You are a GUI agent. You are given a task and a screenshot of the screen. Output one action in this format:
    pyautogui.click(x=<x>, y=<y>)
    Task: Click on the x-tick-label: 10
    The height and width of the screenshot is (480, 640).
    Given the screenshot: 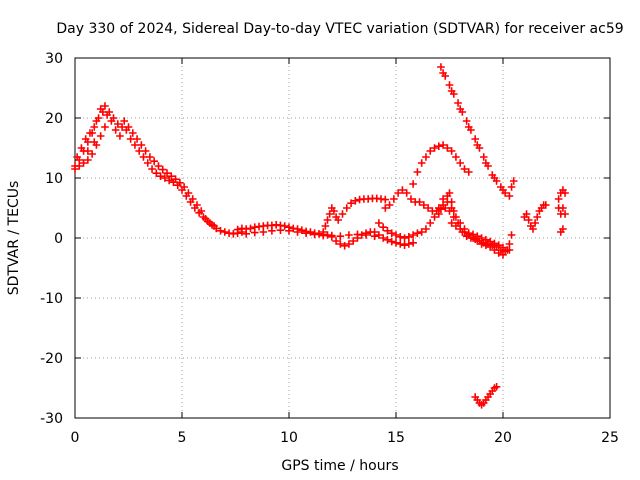 What is the action you would take?
    pyautogui.click(x=289, y=438)
    